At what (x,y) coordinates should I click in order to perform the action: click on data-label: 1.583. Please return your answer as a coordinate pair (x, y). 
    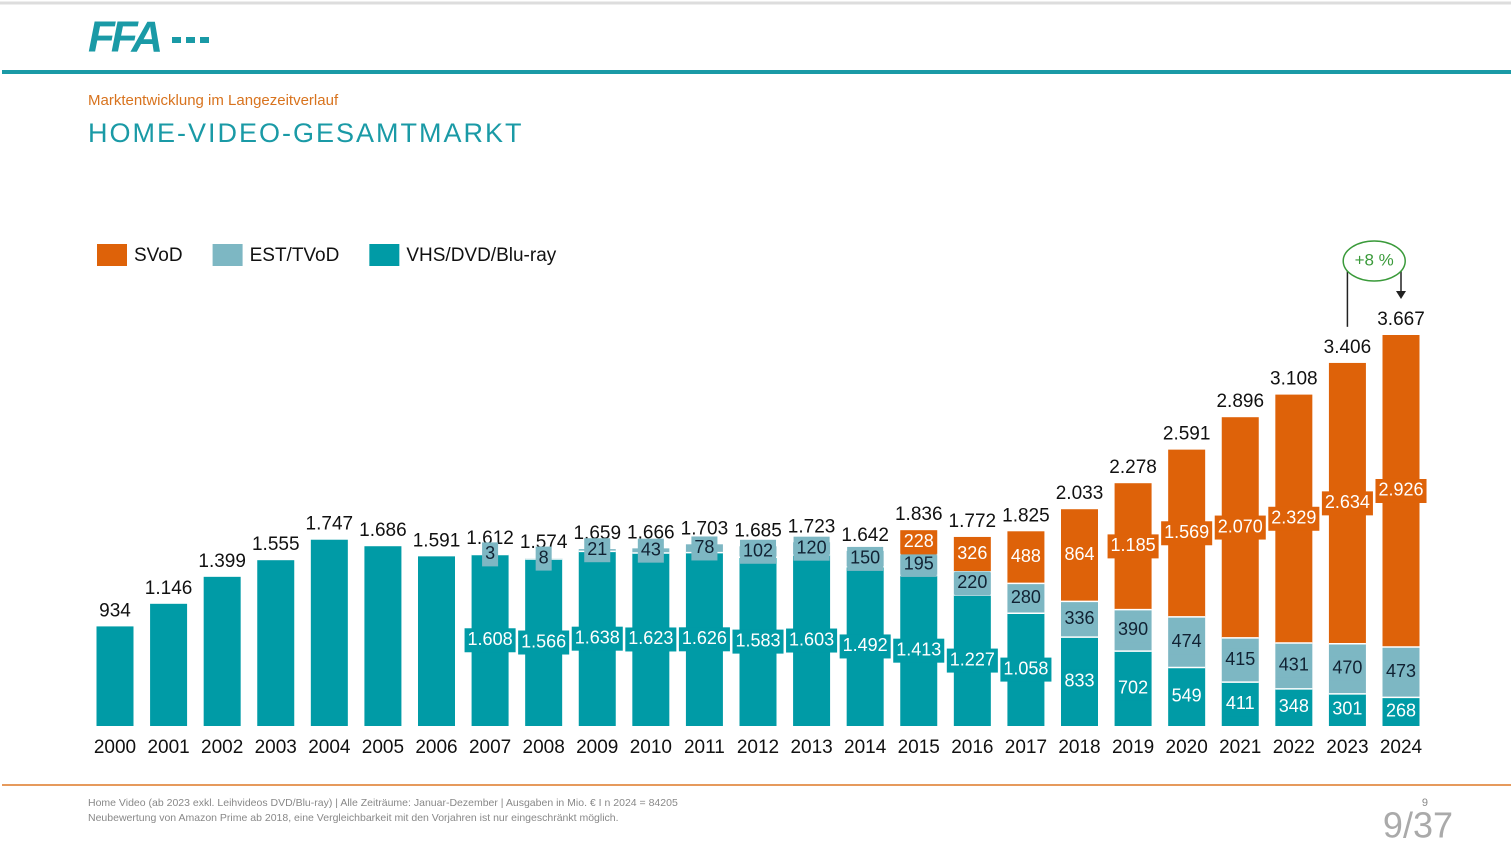
    Looking at the image, I should click on (757, 640).